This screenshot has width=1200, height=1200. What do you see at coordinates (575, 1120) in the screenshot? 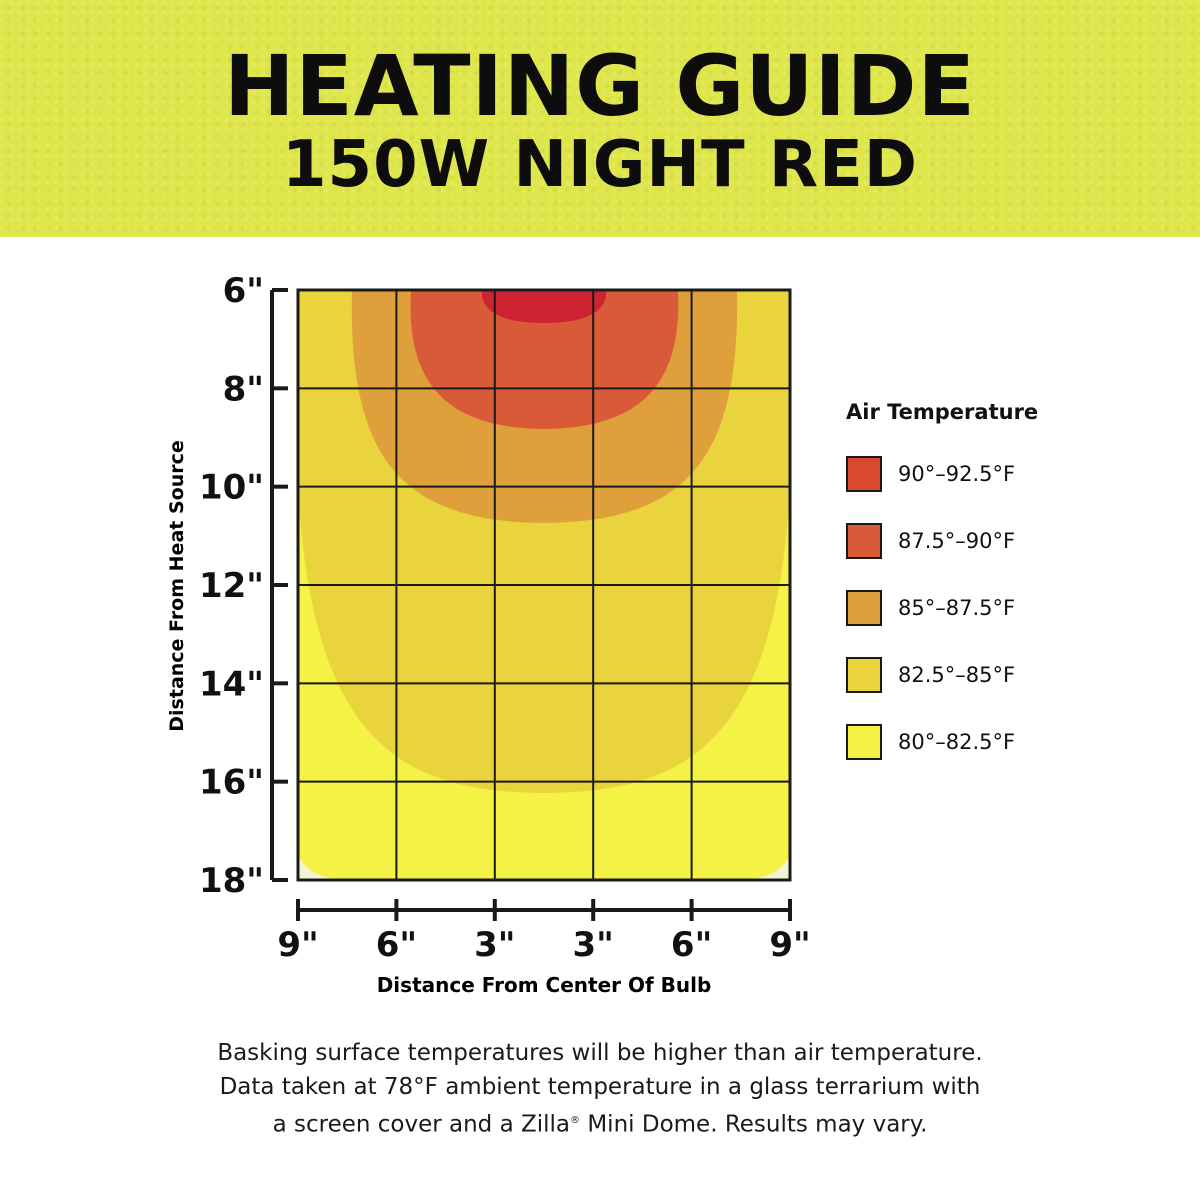
I see `registered-mark: ®` at bounding box center [575, 1120].